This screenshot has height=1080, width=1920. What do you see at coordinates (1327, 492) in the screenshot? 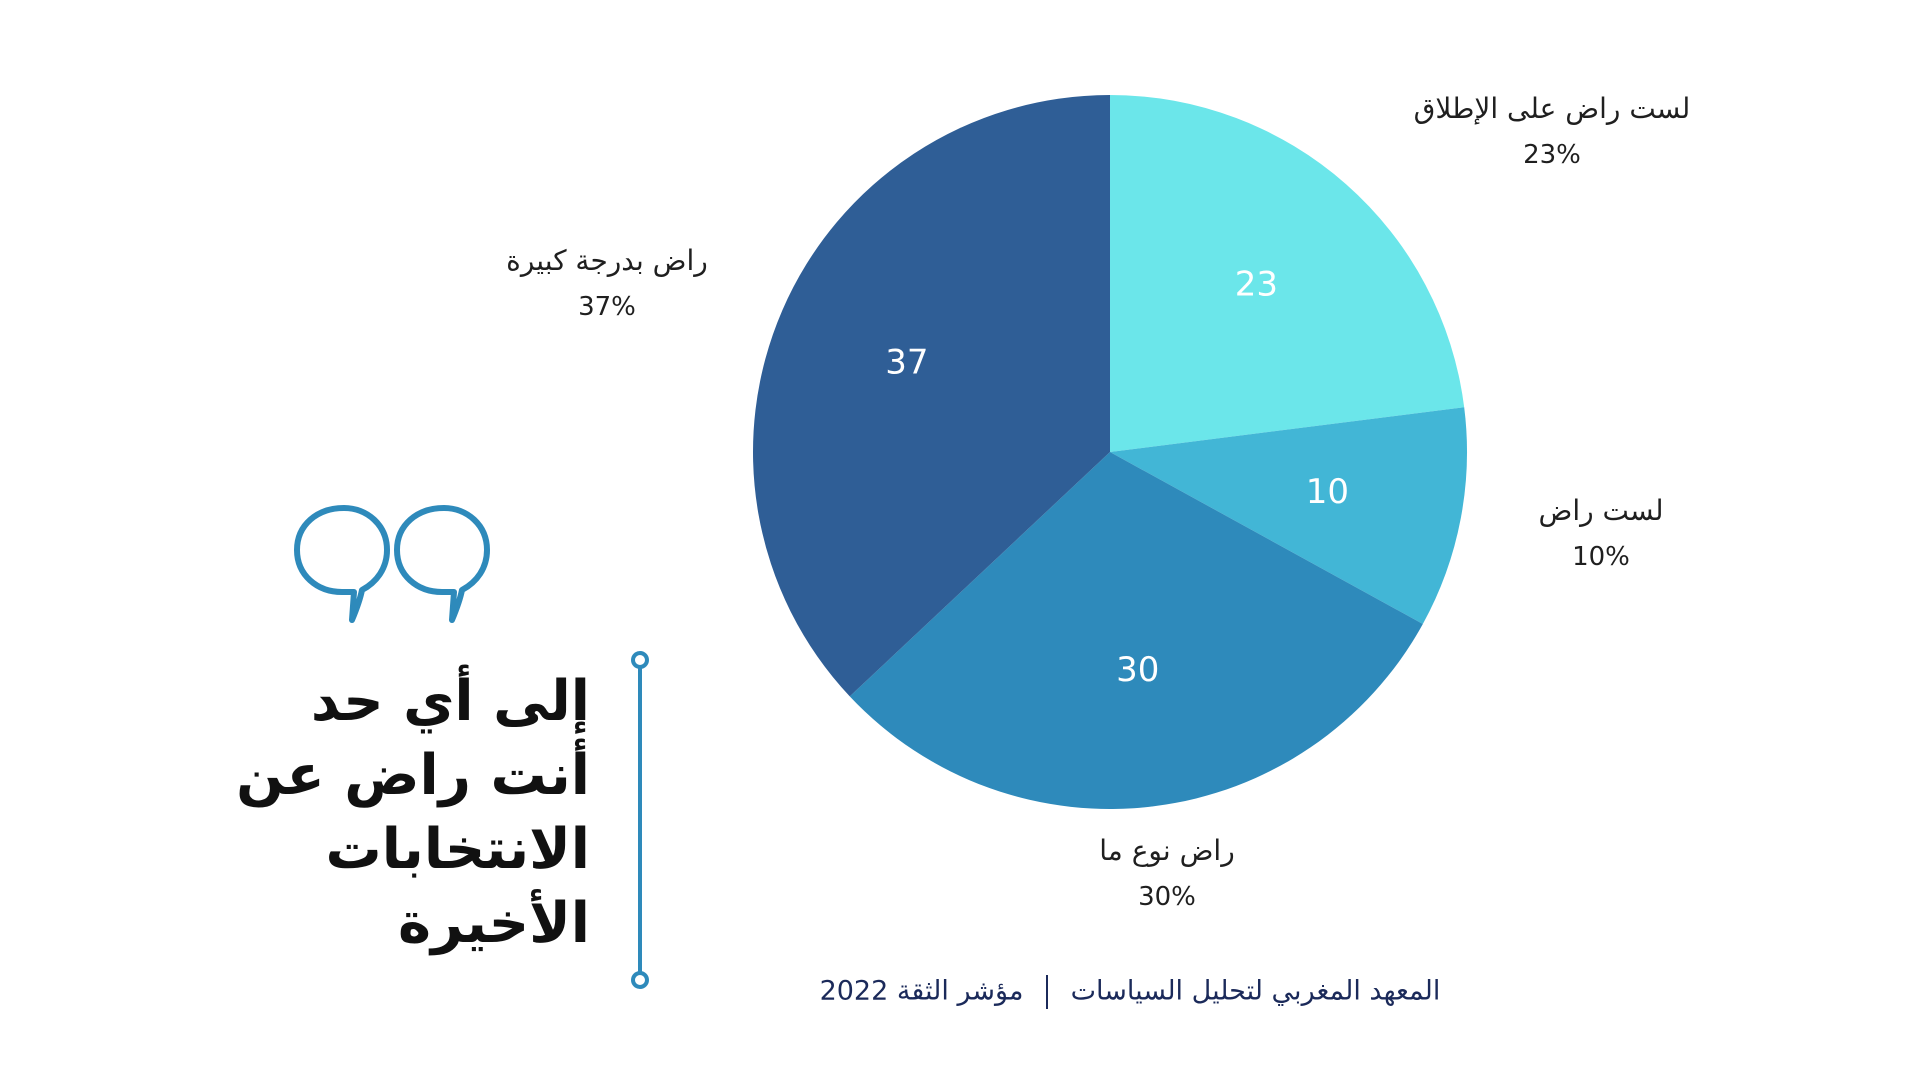
I see `slice-value-label: 10` at bounding box center [1327, 492].